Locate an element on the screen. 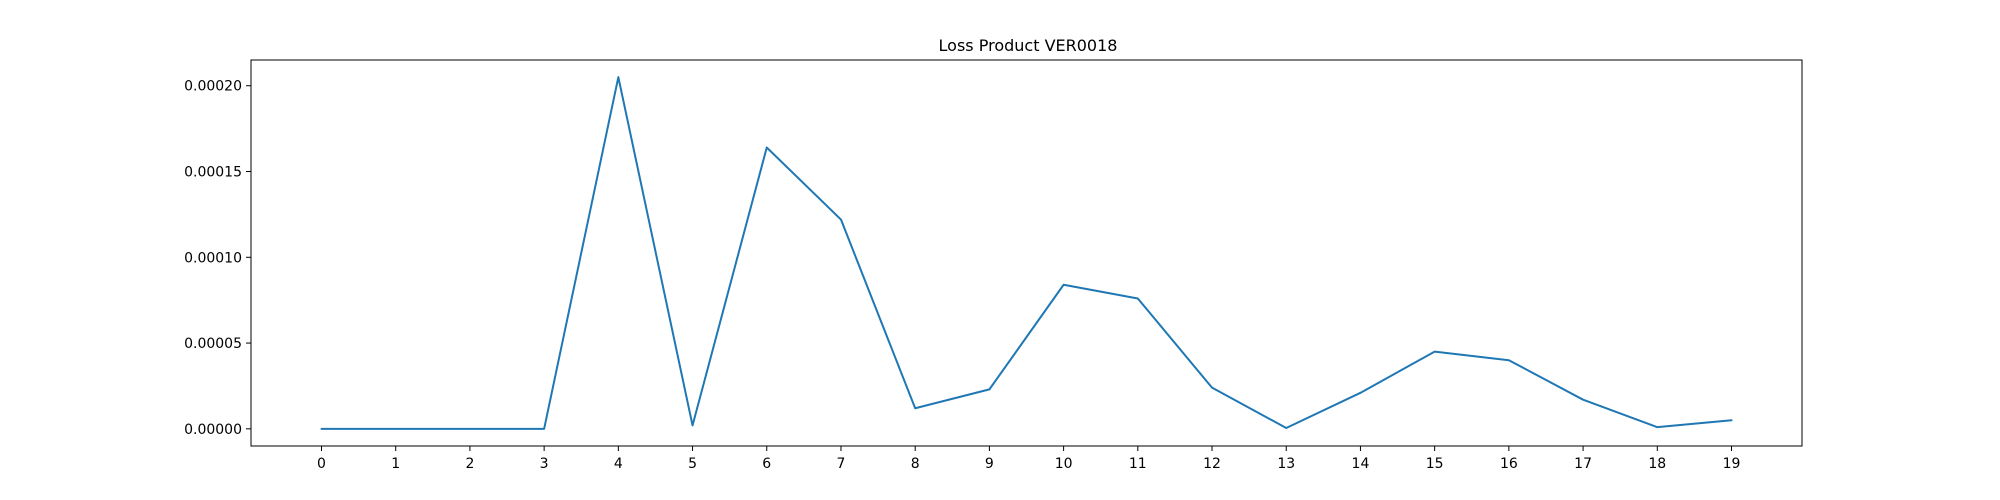  x-tick-label: 18 is located at coordinates (1657, 464).